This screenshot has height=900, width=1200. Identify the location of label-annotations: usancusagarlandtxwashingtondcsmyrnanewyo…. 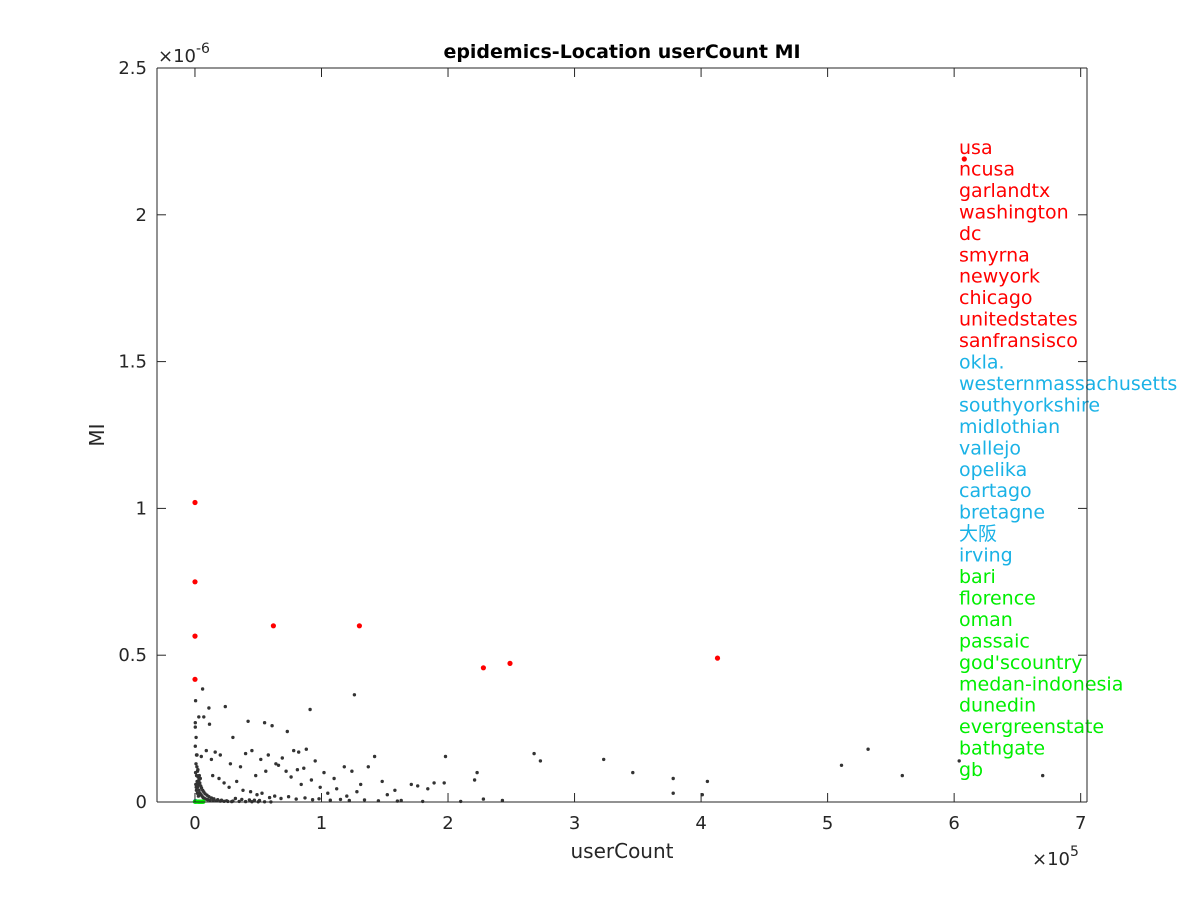
(1068, 459).